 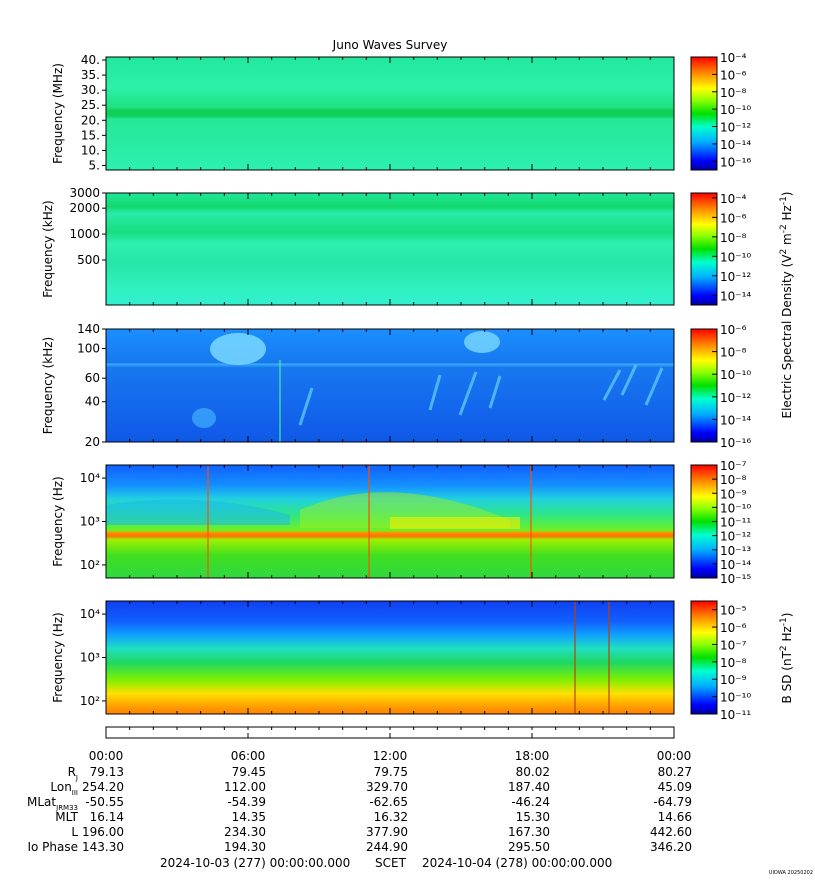 What do you see at coordinates (786, 304) in the screenshot?
I see `electric-colorbar-title: Electric Spectral Density (V2 m-2 Hz-1)` at bounding box center [786, 304].